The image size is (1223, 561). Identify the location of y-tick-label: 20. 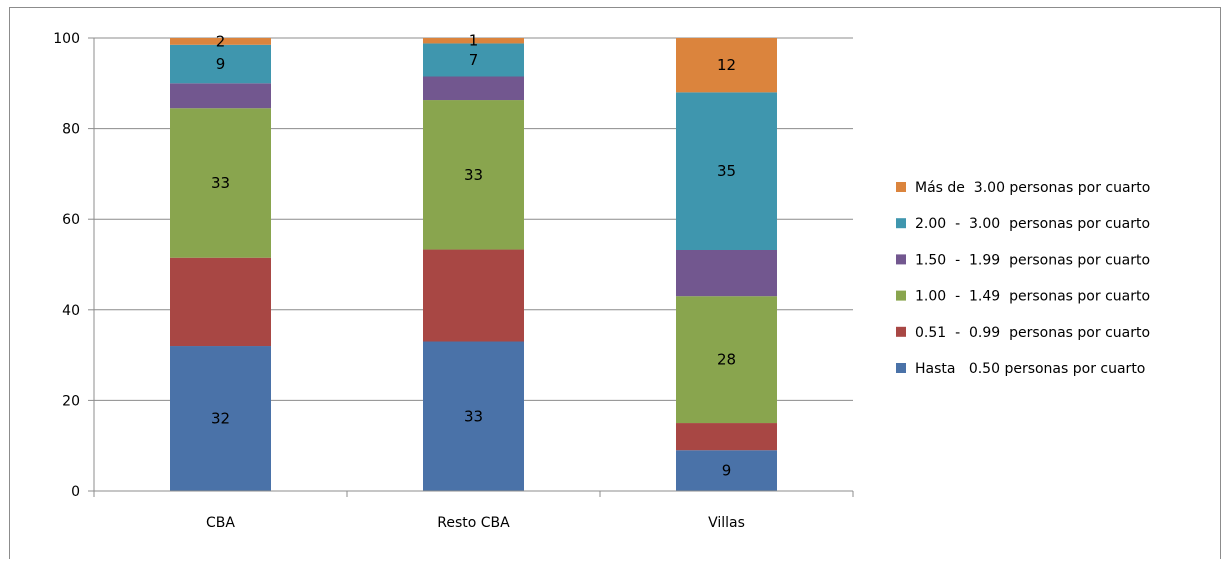
(71, 401).